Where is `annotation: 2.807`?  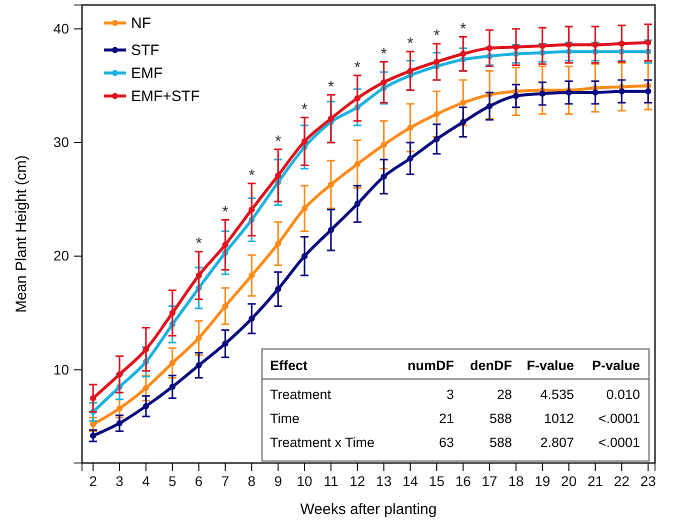 annotation: 2.807 is located at coordinates (557, 442).